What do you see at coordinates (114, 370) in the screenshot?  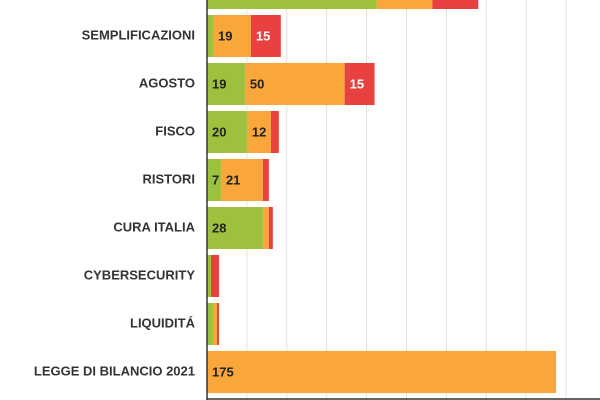 I see `category-label: LEGGE DI BILANCIO 2021` at bounding box center [114, 370].